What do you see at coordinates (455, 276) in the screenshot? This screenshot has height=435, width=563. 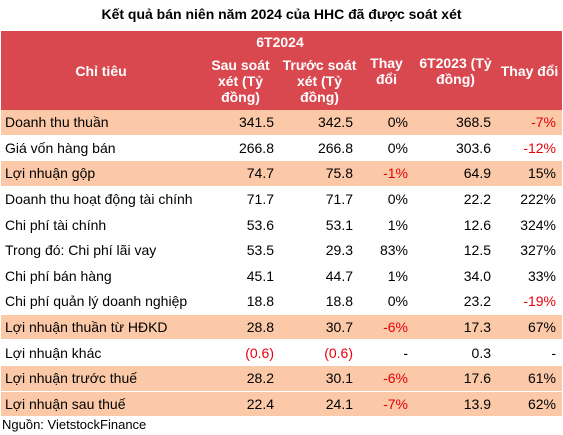 I see `cell-y2023: 34.0` at bounding box center [455, 276].